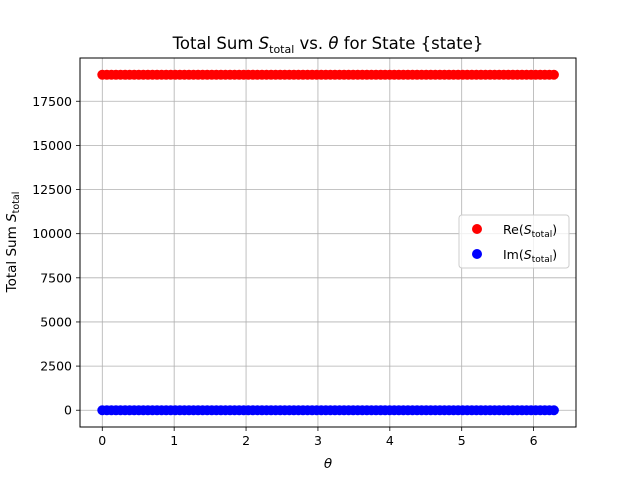  Describe the element at coordinates (52, 233) in the screenshot. I see `y-tick-label: 10000` at that location.